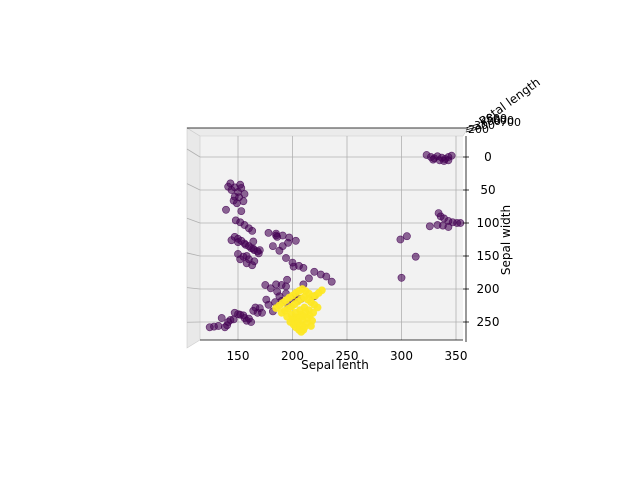 This screenshot has height=484, width=640. Describe the element at coordinates (335, 365) in the screenshot. I see `x-axis-label: Sepal lenth` at that location.